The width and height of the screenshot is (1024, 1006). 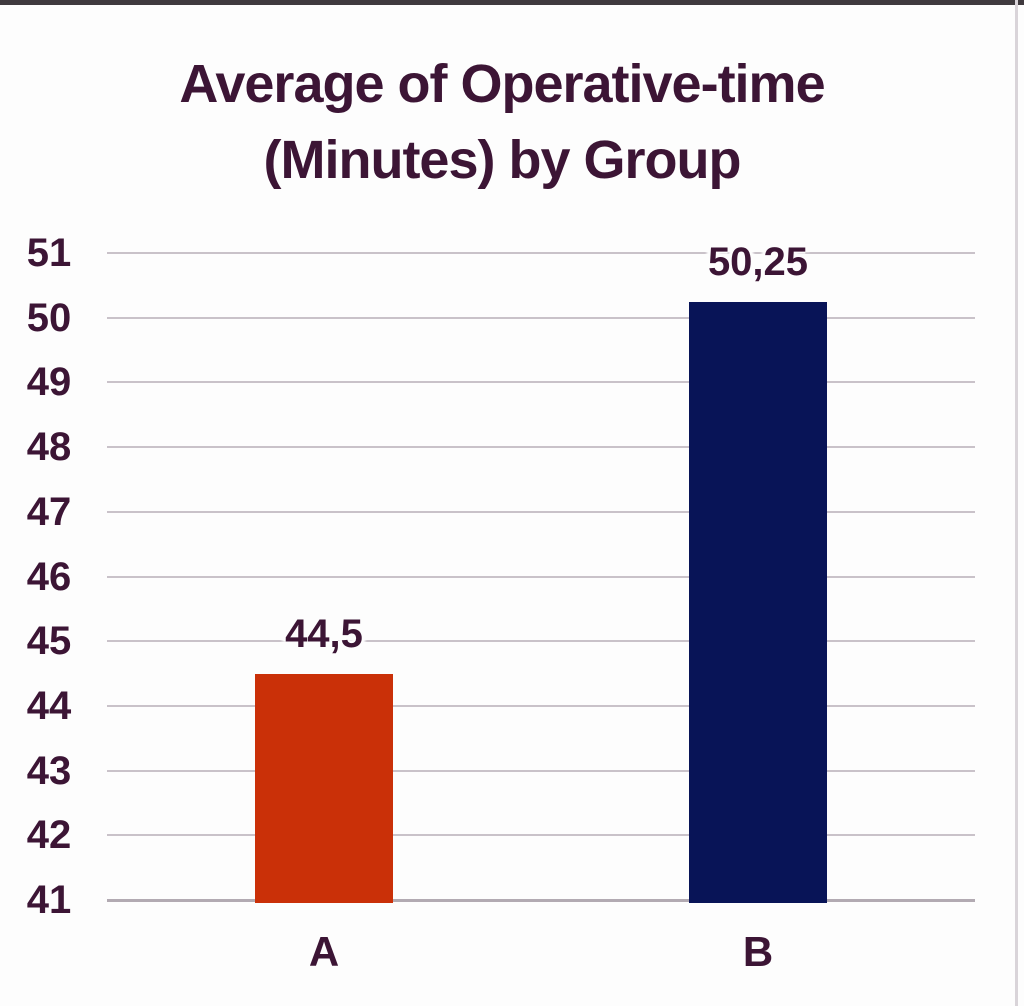 I want to click on y-axis-tick-label: 47, so click(x=49, y=511).